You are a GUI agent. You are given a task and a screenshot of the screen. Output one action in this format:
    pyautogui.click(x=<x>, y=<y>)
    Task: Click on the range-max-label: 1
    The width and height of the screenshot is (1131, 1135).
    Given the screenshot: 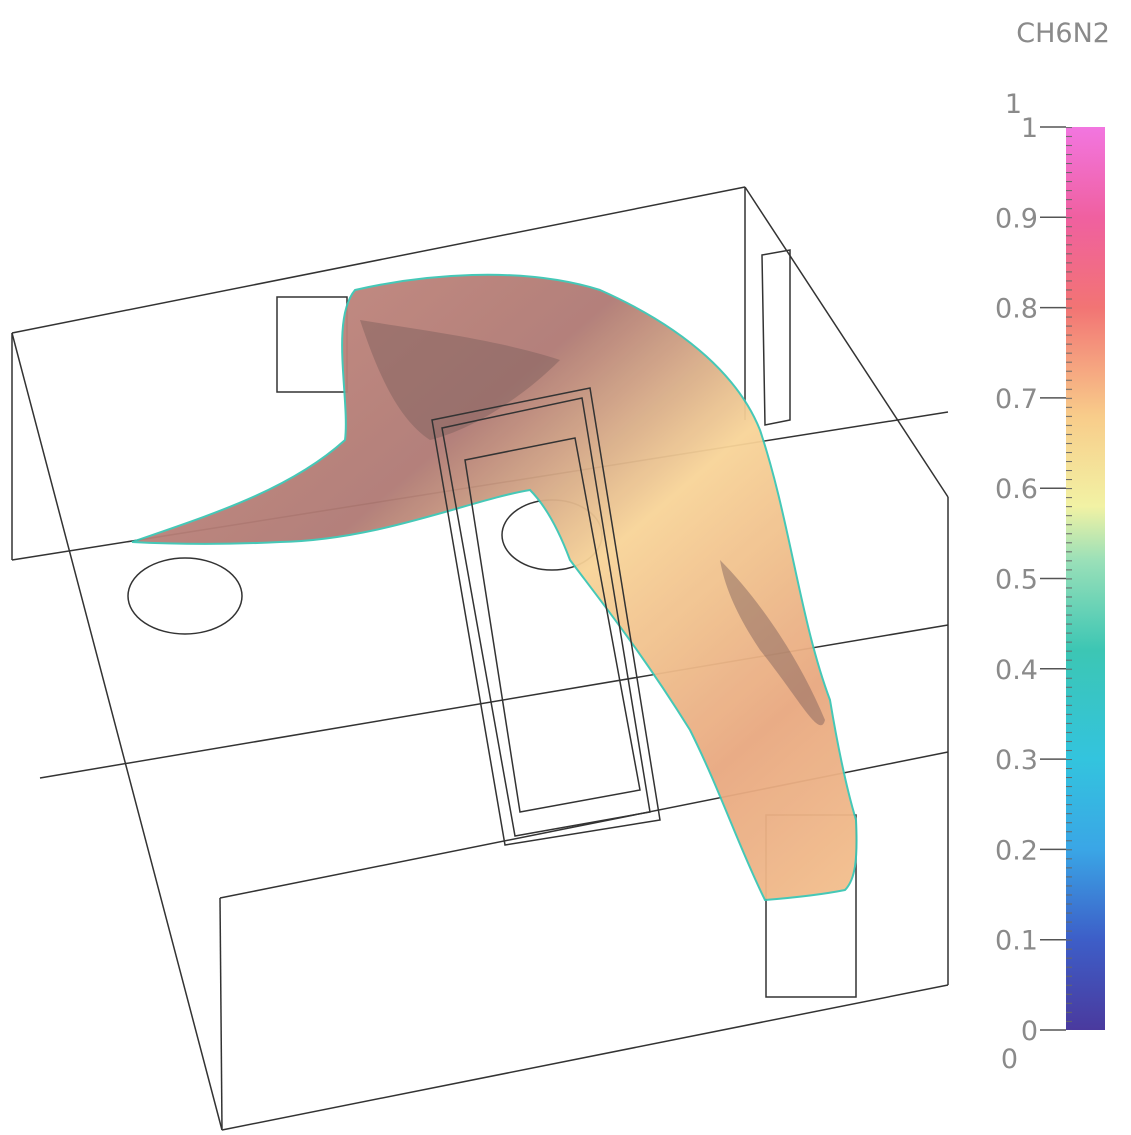 What is the action you would take?
    pyautogui.click(x=1013, y=104)
    